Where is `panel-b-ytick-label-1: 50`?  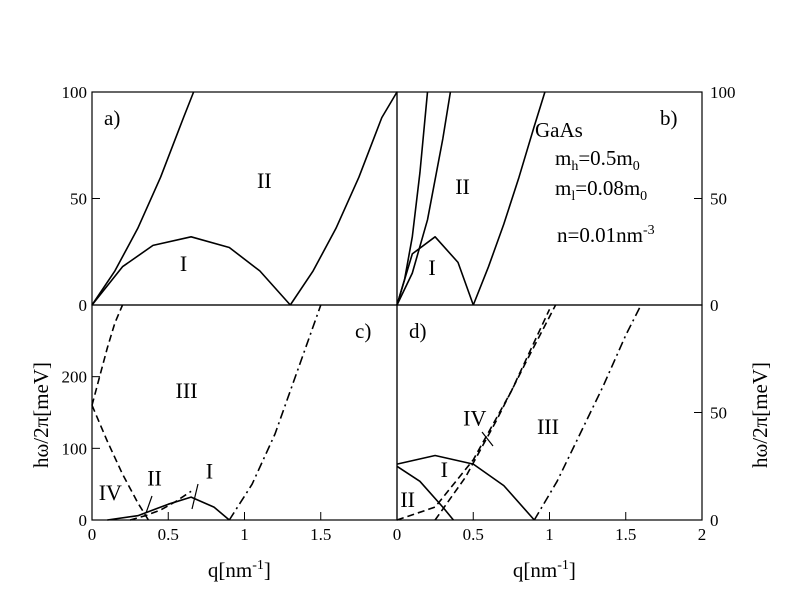 panel-b-ytick-label-1: 50 is located at coordinates (718, 199).